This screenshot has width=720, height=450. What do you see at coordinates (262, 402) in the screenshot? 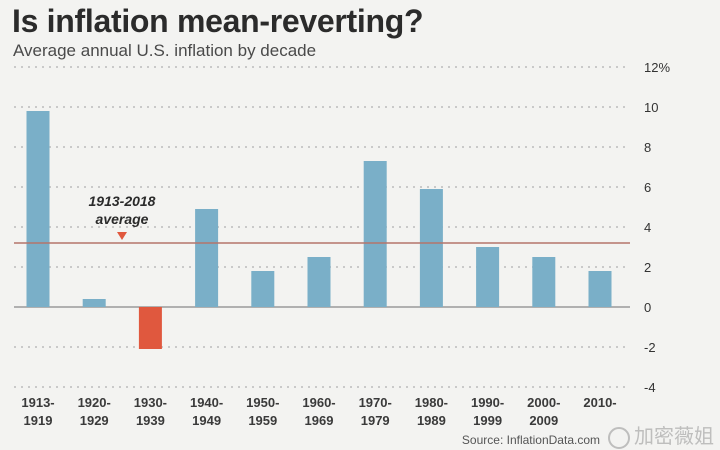
I see `x-tick-label-start: 1950-` at bounding box center [262, 402].